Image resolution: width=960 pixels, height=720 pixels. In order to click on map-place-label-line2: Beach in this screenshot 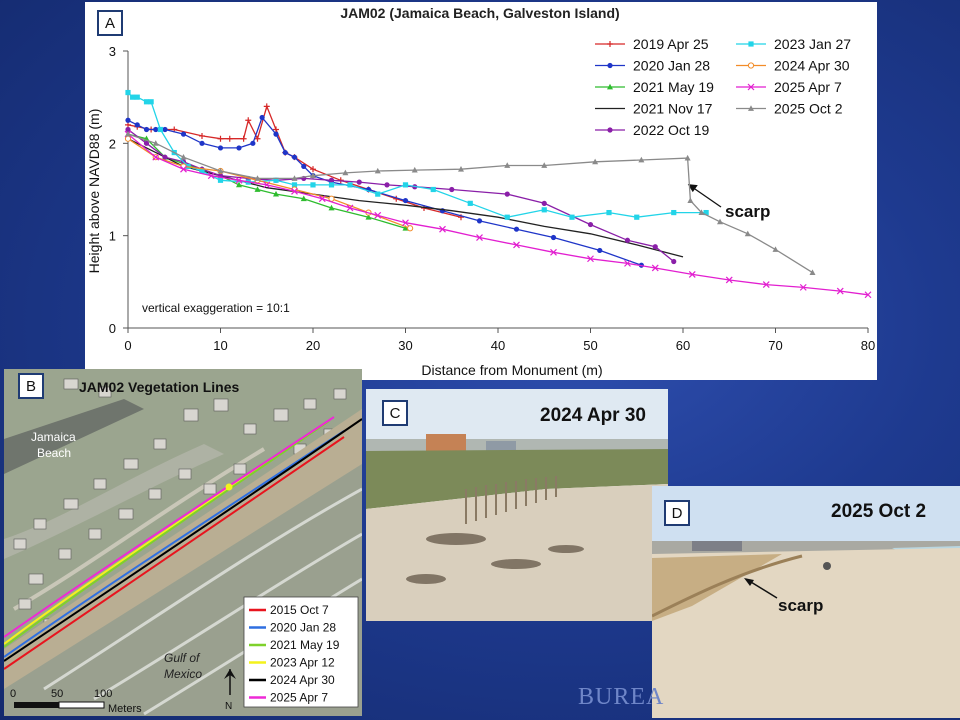, I will do `click(54, 453)`.